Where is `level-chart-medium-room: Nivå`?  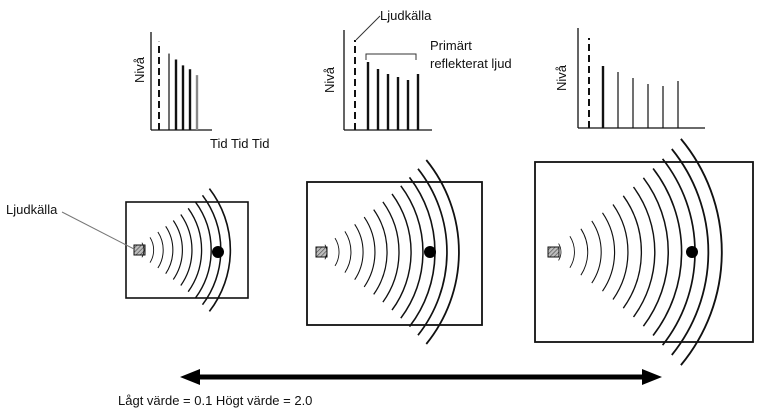
level-chart-medium-room: Nivå is located at coordinates (377, 80).